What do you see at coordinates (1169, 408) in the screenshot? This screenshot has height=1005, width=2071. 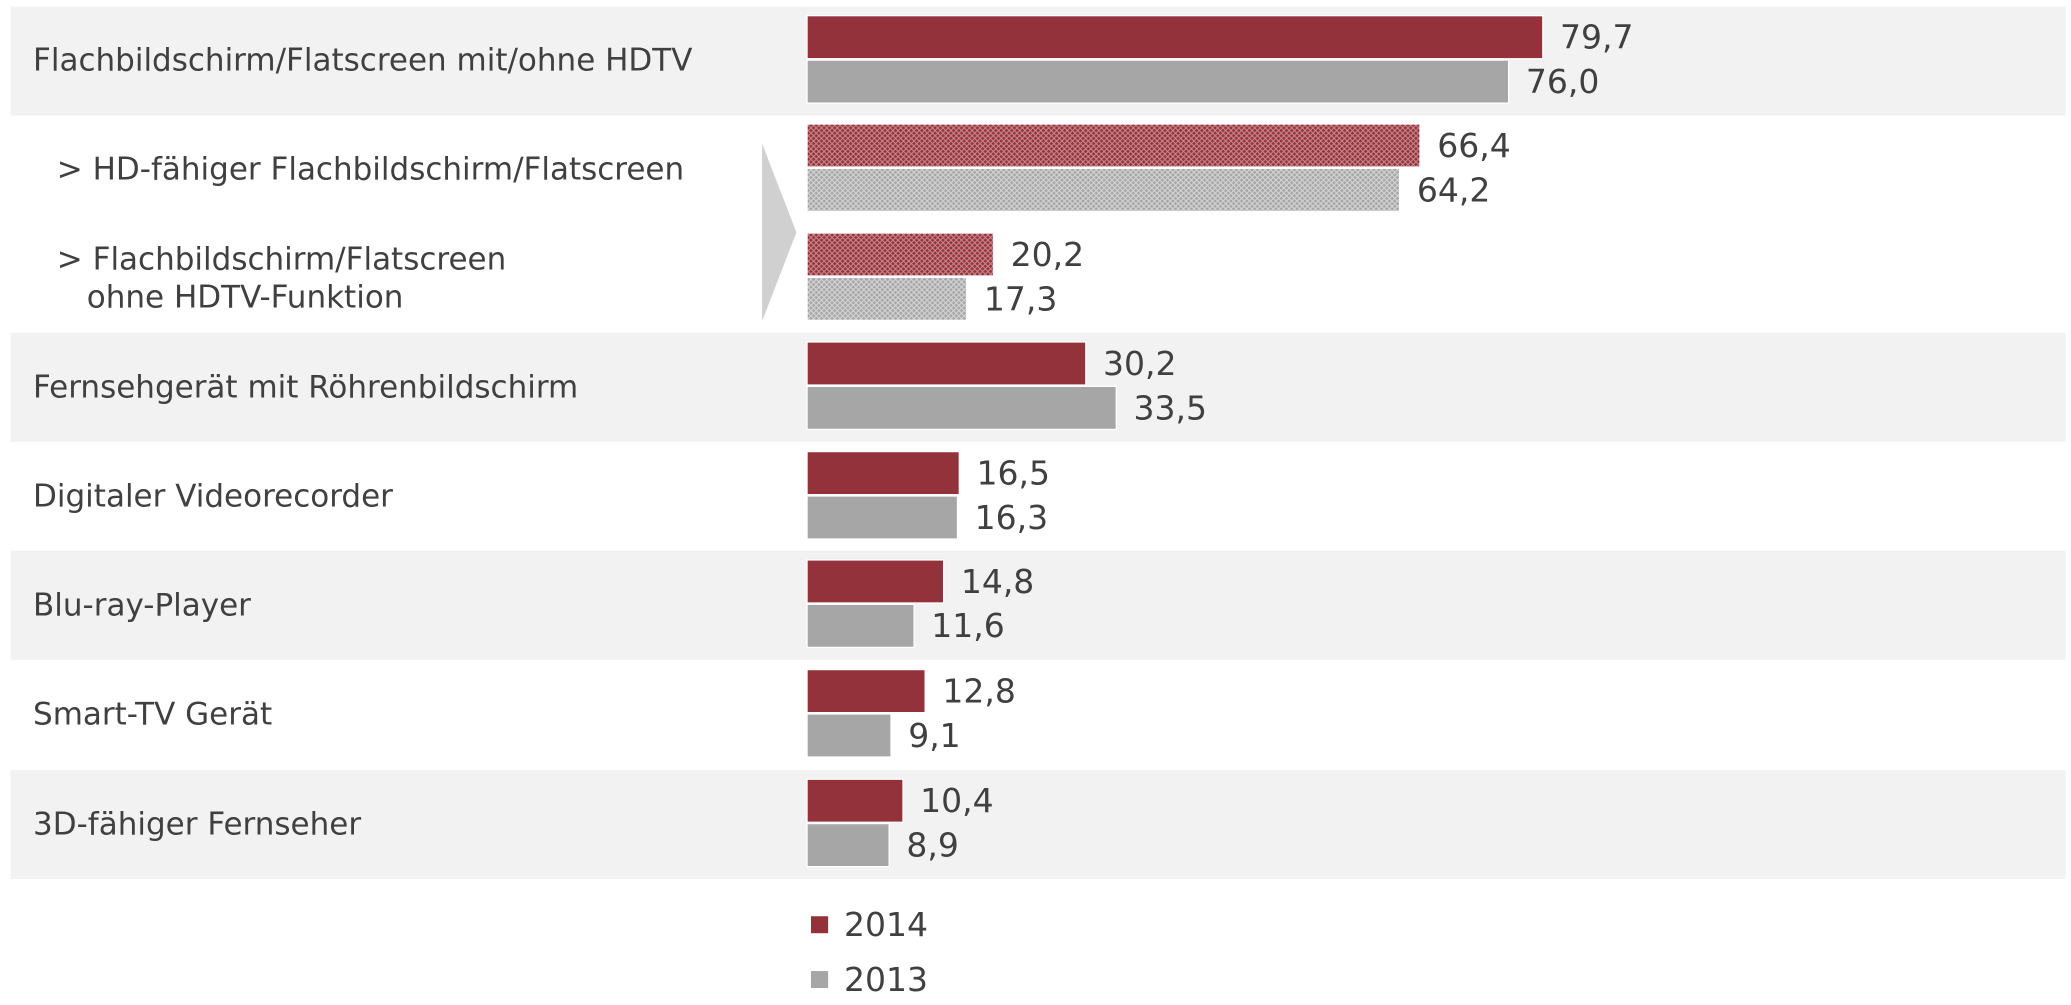 I see `value-label: 33,5` at bounding box center [1169, 408].